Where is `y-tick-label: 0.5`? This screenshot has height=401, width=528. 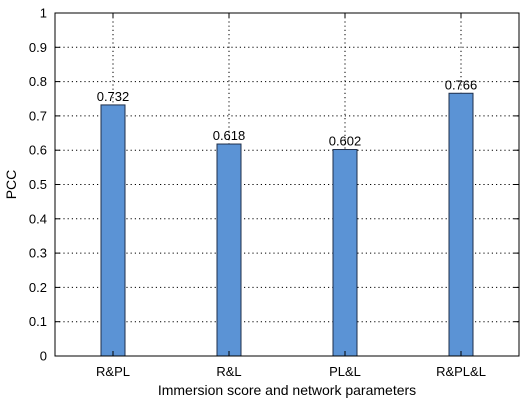 y-tick-label: 0.5 is located at coordinates (38, 184).